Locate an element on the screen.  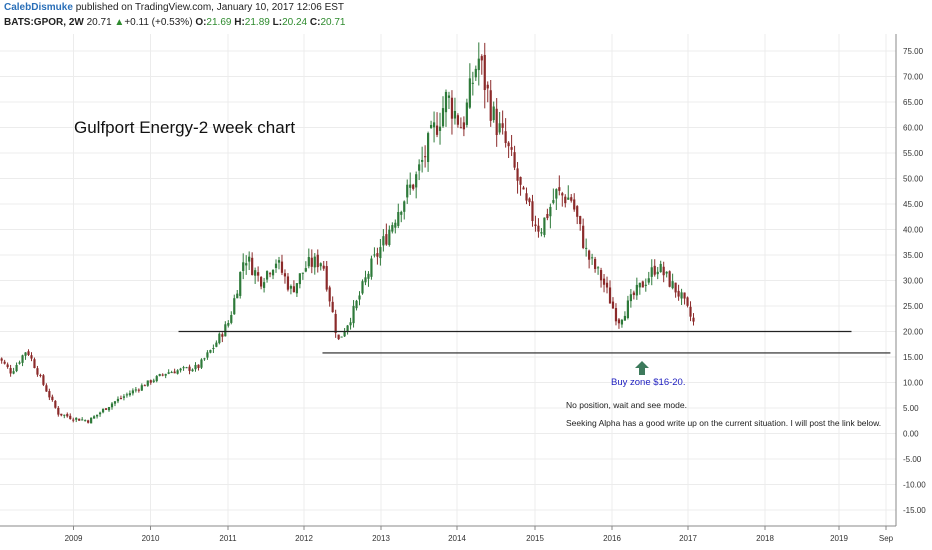
y-tick-label: -10.00 is located at coordinates (914, 485).